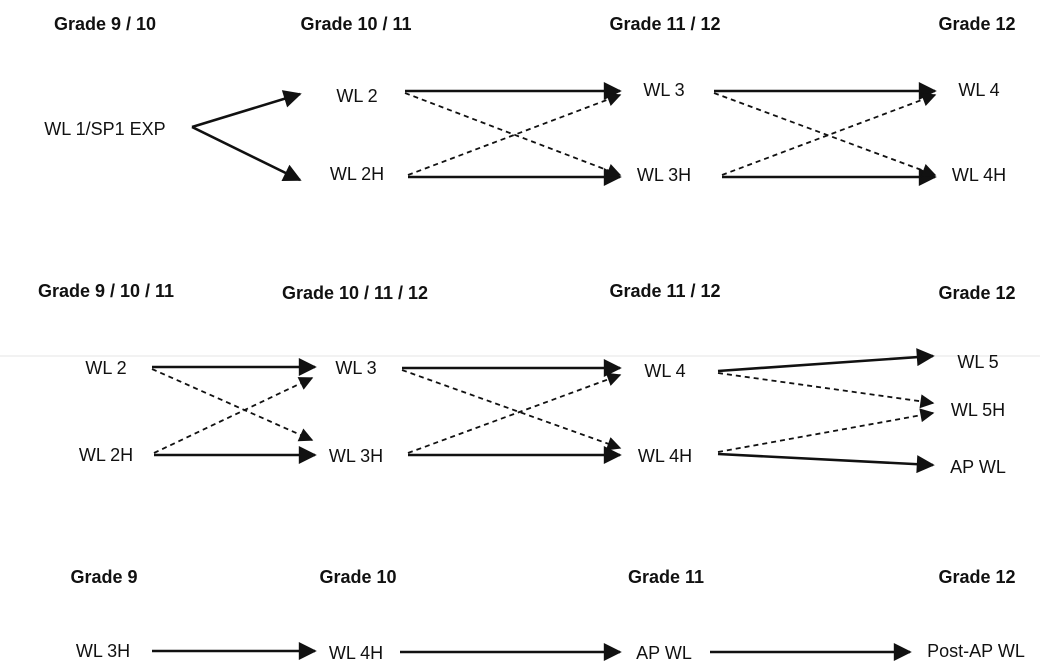 Image resolution: width=1040 pixels, height=662 pixels. I want to click on course-node: WL 1/SP1 EXP, so click(104, 129).